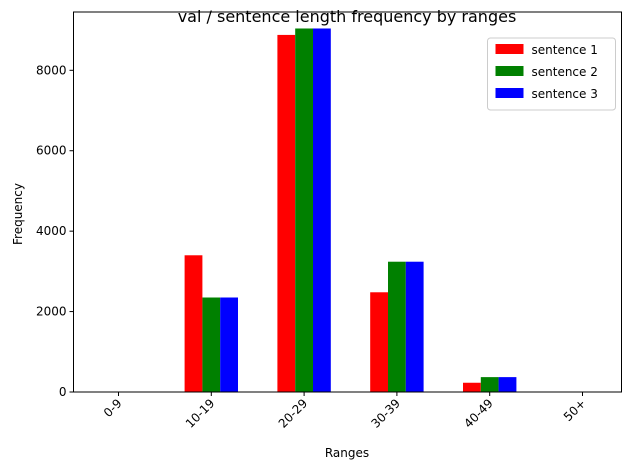 The height and width of the screenshot is (470, 630). What do you see at coordinates (51, 151) in the screenshot?
I see `y-tick-label: 6000` at bounding box center [51, 151].